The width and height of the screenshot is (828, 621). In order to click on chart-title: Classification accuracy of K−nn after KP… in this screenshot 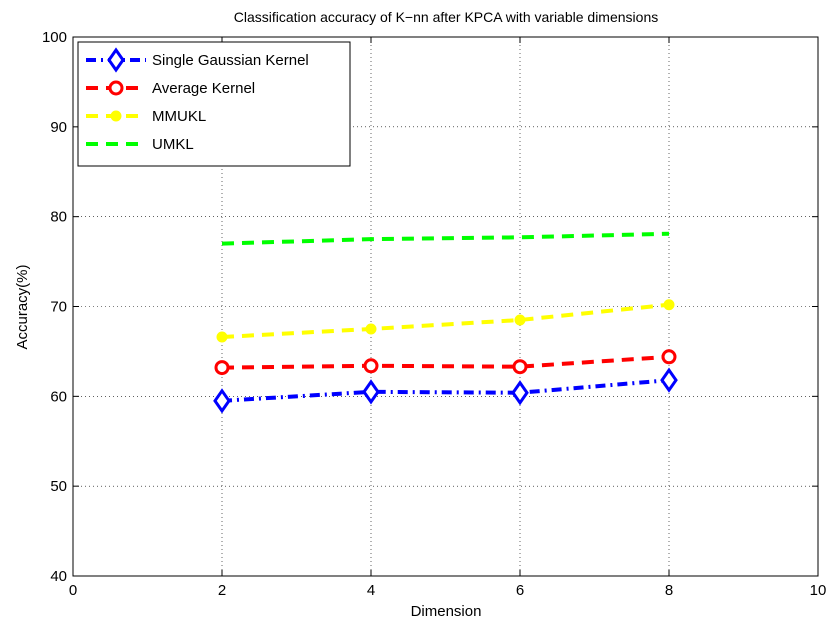, I will do `click(446, 17)`.